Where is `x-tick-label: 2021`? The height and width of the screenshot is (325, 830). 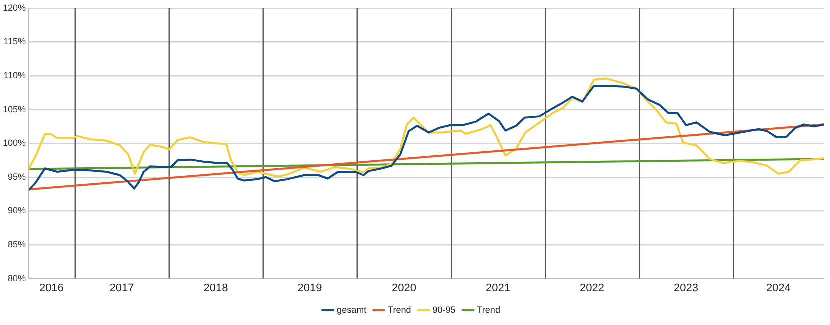
x-tick-label: 2021 is located at coordinates (498, 288).